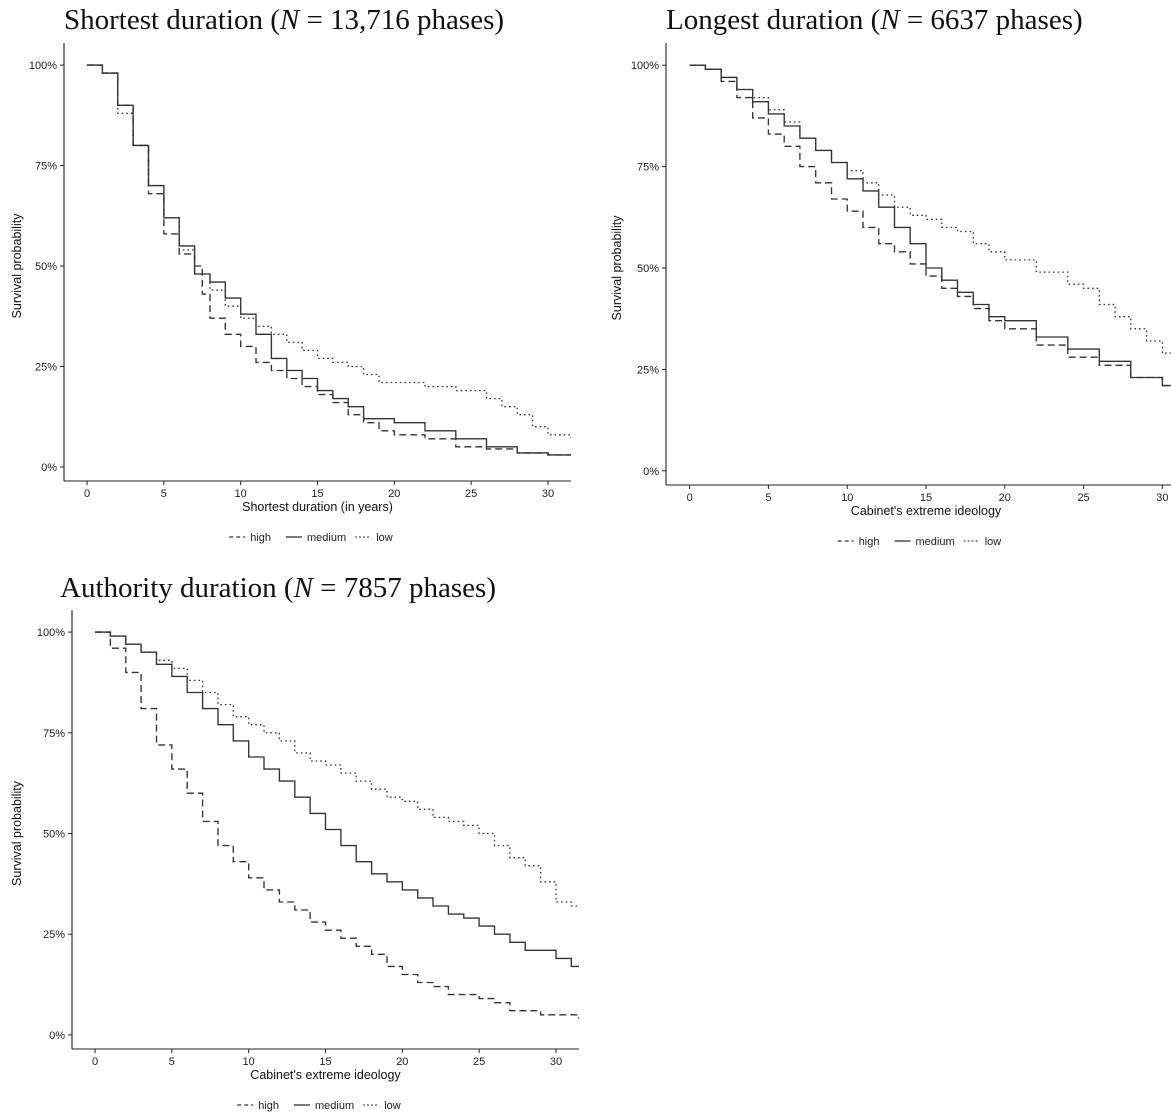 The width and height of the screenshot is (1171, 1115). What do you see at coordinates (317, 507) in the screenshot?
I see `x-axis-title: Shortest duration (in years)` at bounding box center [317, 507].